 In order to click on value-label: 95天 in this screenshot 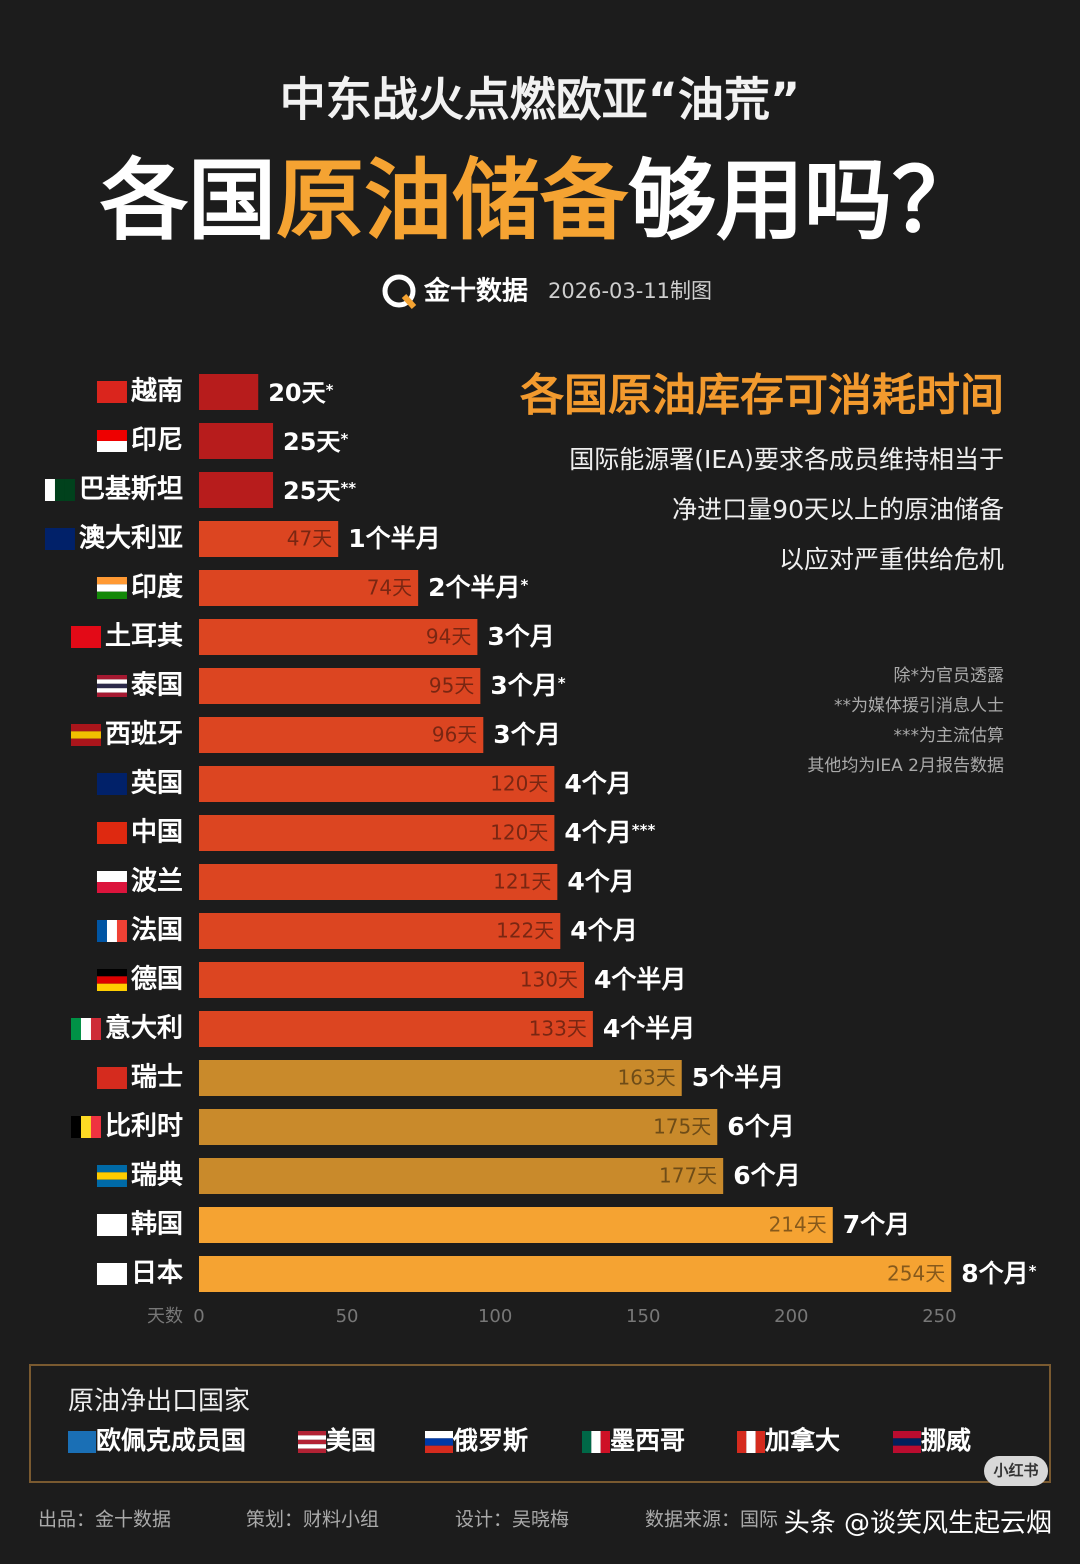, I will do `click(451, 686)`.